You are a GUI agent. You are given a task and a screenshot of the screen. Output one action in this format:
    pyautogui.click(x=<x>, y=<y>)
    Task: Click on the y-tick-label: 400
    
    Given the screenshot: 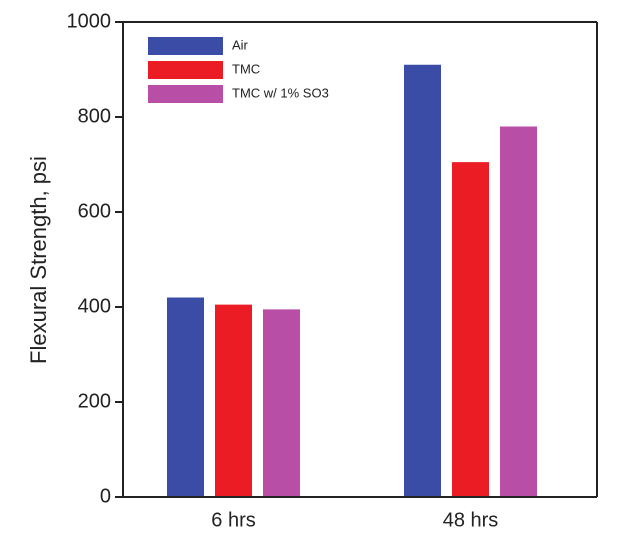 What is the action you would take?
    pyautogui.click(x=94, y=306)
    